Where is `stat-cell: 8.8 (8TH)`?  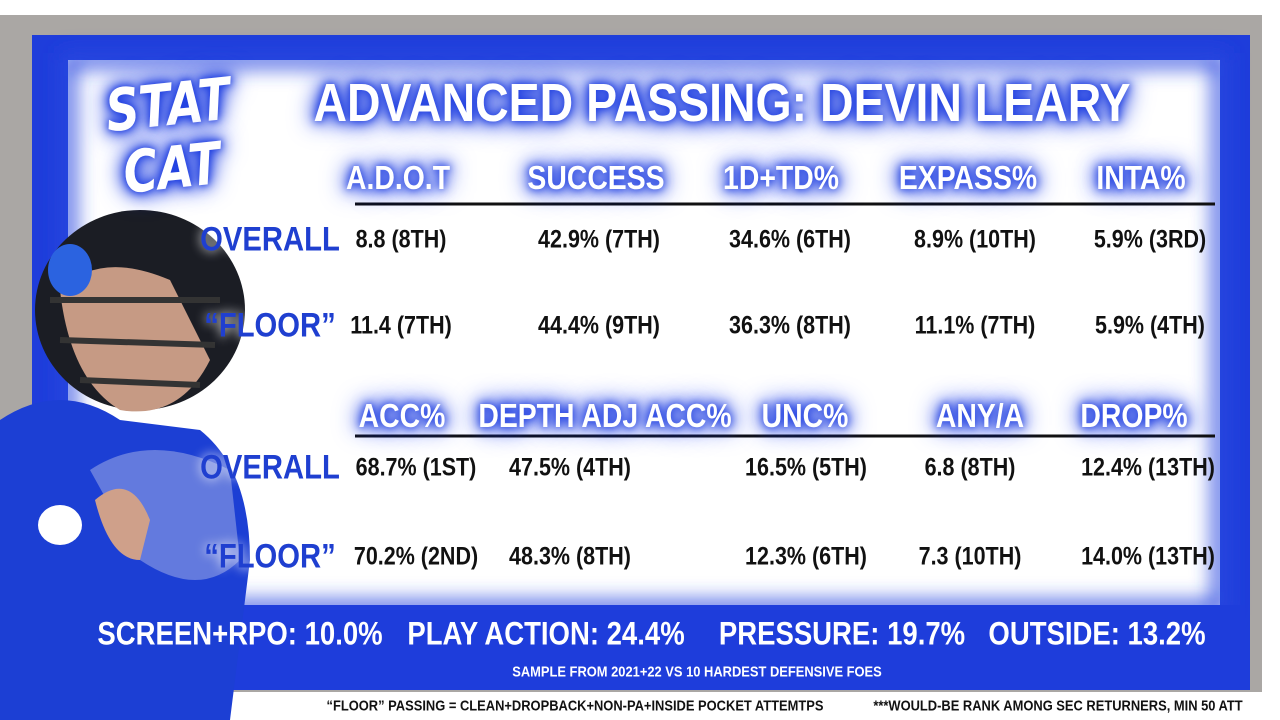 stat-cell: 8.8 (8TH) is located at coordinates (401, 239).